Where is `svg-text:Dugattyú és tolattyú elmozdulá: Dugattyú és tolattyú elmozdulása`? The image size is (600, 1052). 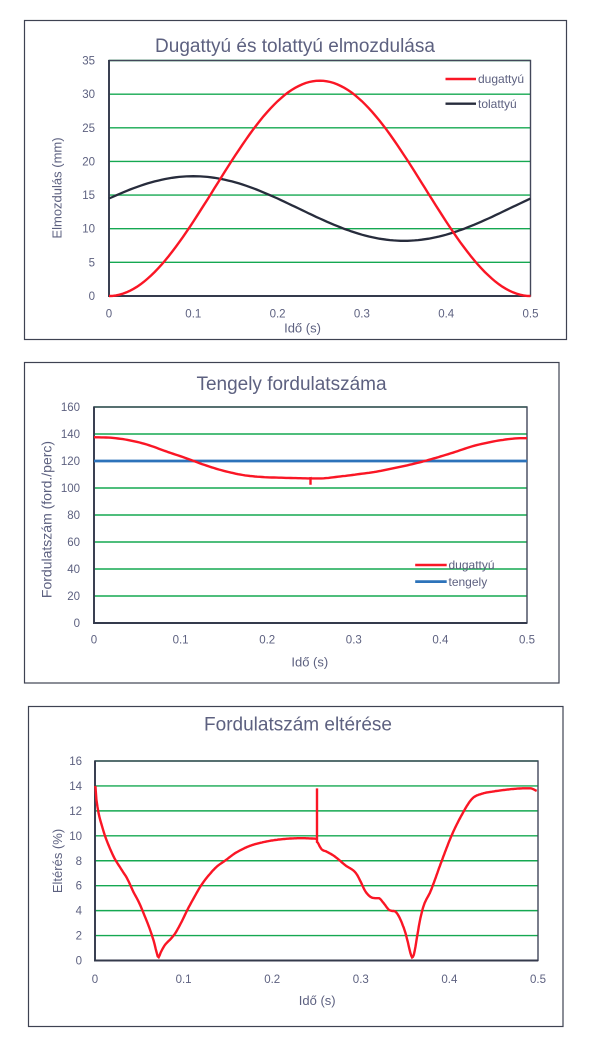 svg-text:Dugattyú és tolattyú elmozdulá: Dugattyú és tolattyú elmozdulása is located at coordinates (295, 46).